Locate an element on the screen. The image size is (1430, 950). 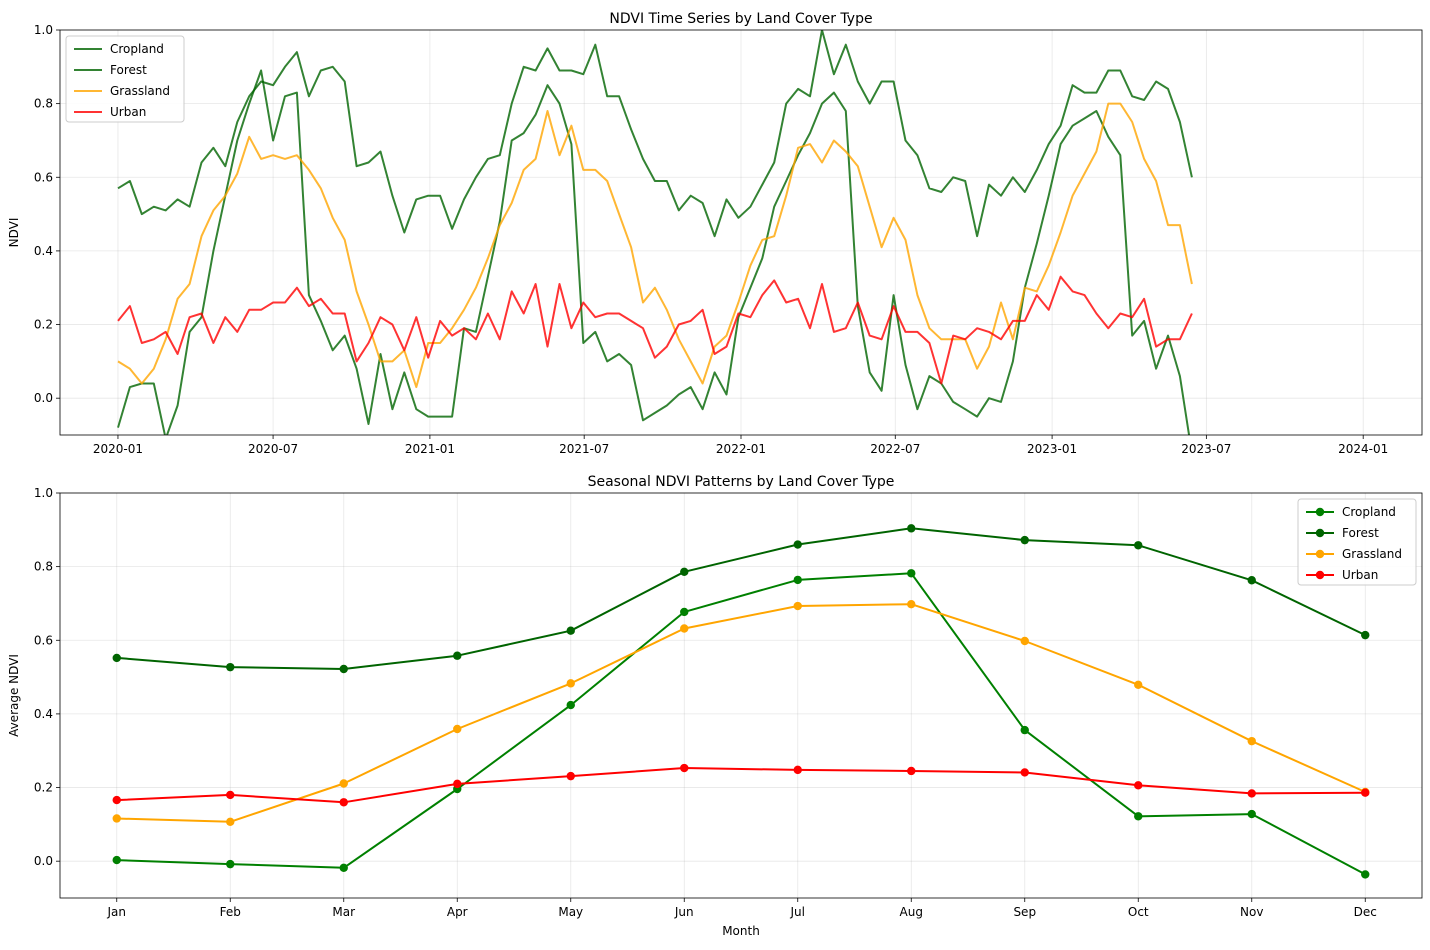
x-tick-label: 2023-01 is located at coordinates (1052, 449).